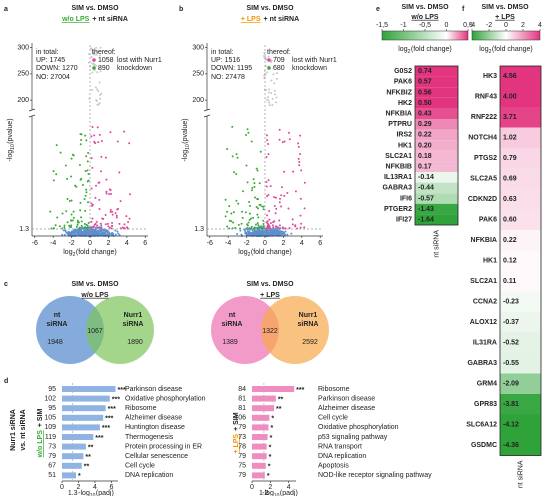  What do you see at coordinates (399, 114) in the screenshot?
I see `gene-label: NFKBIA` at bounding box center [399, 114].